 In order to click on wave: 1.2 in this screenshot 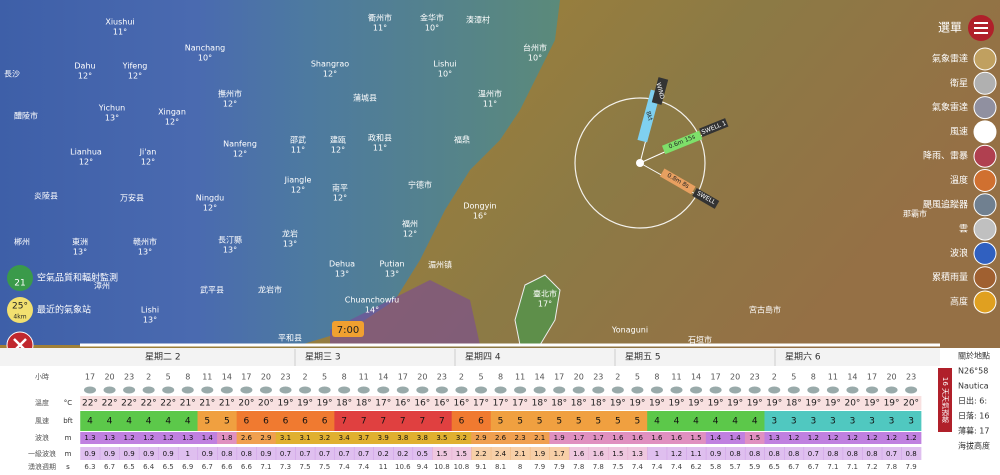, I will do `click(813, 438)`.